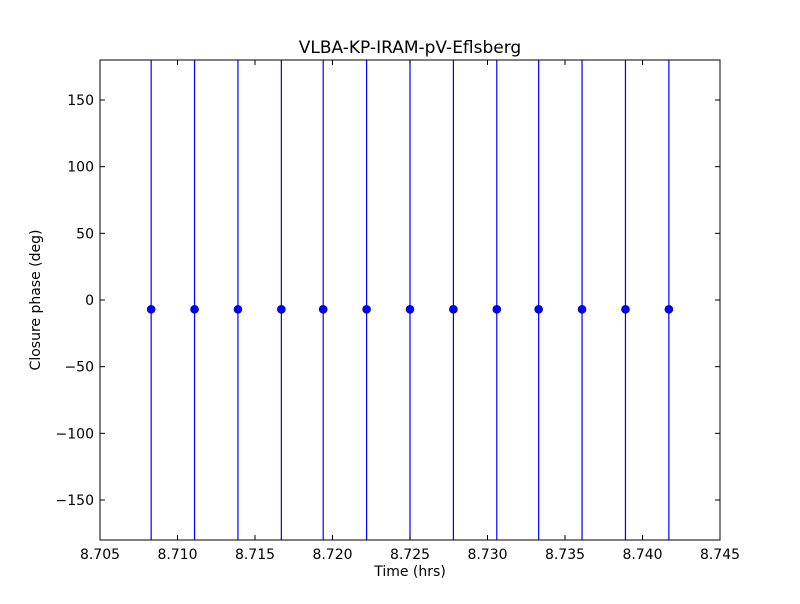 This screenshot has height=604, width=800. What do you see at coordinates (177, 555) in the screenshot?
I see `x-tick-label: 8.710` at bounding box center [177, 555].